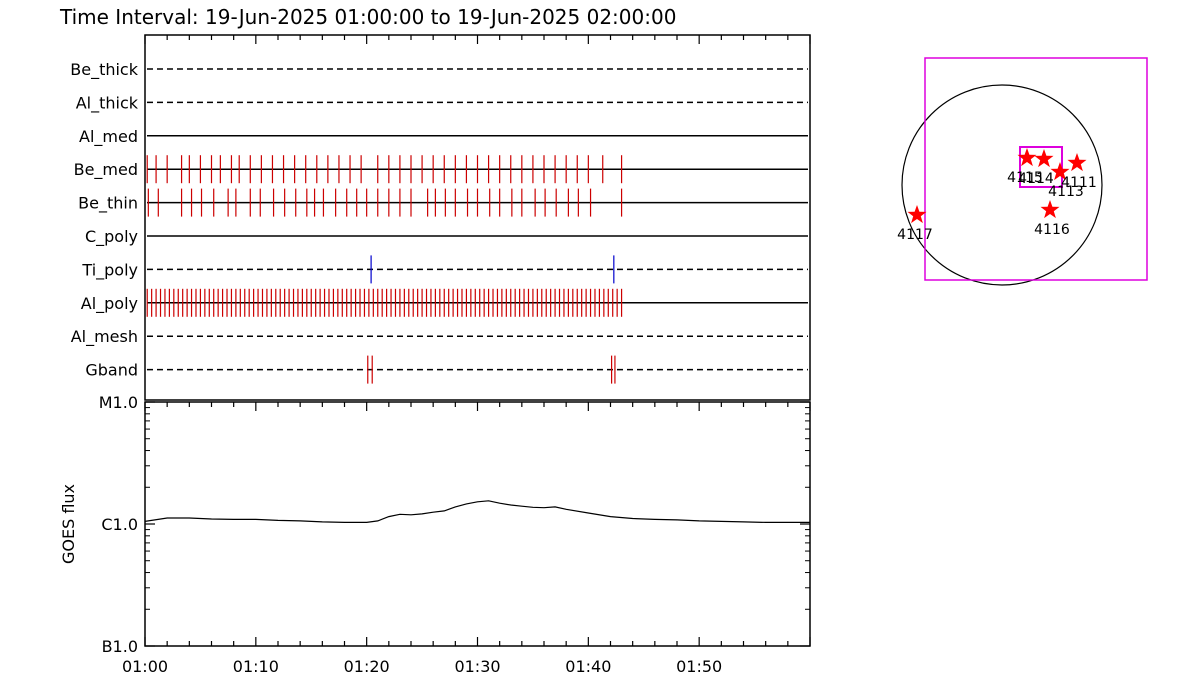  Describe the element at coordinates (68, 524) in the screenshot. I see `goes-ylabel: GOES flux` at that location.